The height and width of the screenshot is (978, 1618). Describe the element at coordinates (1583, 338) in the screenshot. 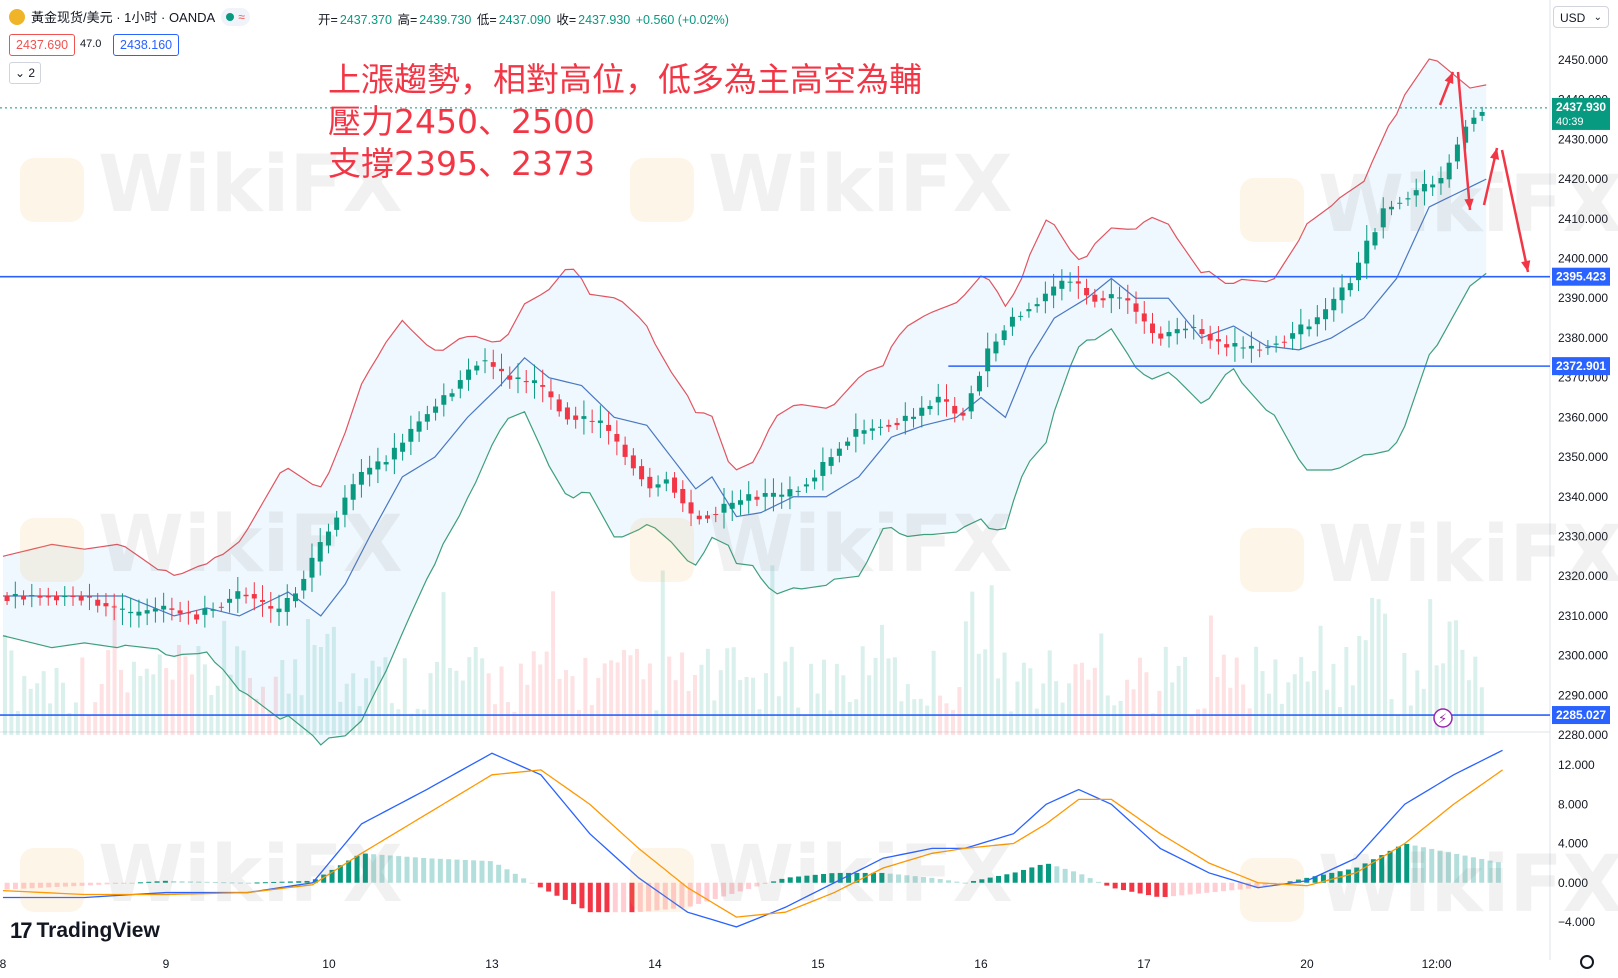

I see `price-tick-label: 2380.000` at that location.